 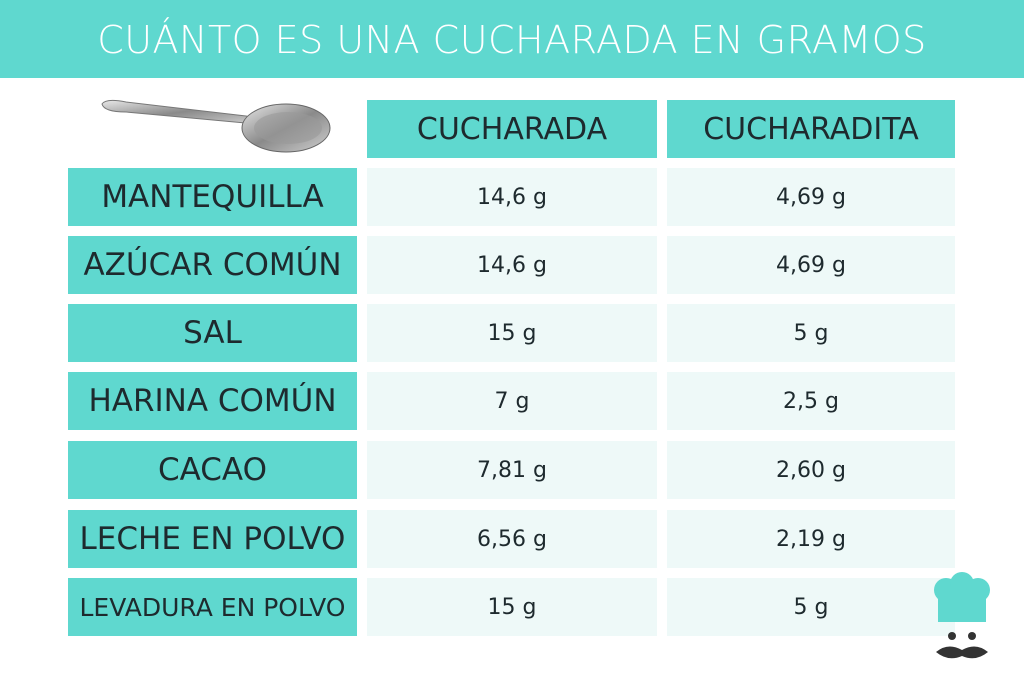 What do you see at coordinates (216, 126) in the screenshot?
I see `spoon-image` at bounding box center [216, 126].